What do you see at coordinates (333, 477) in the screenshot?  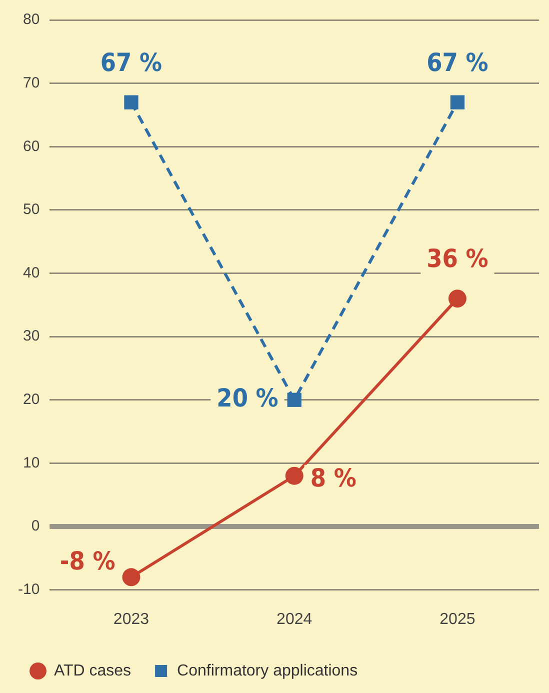 I see `data-label: 8 %` at bounding box center [333, 477].